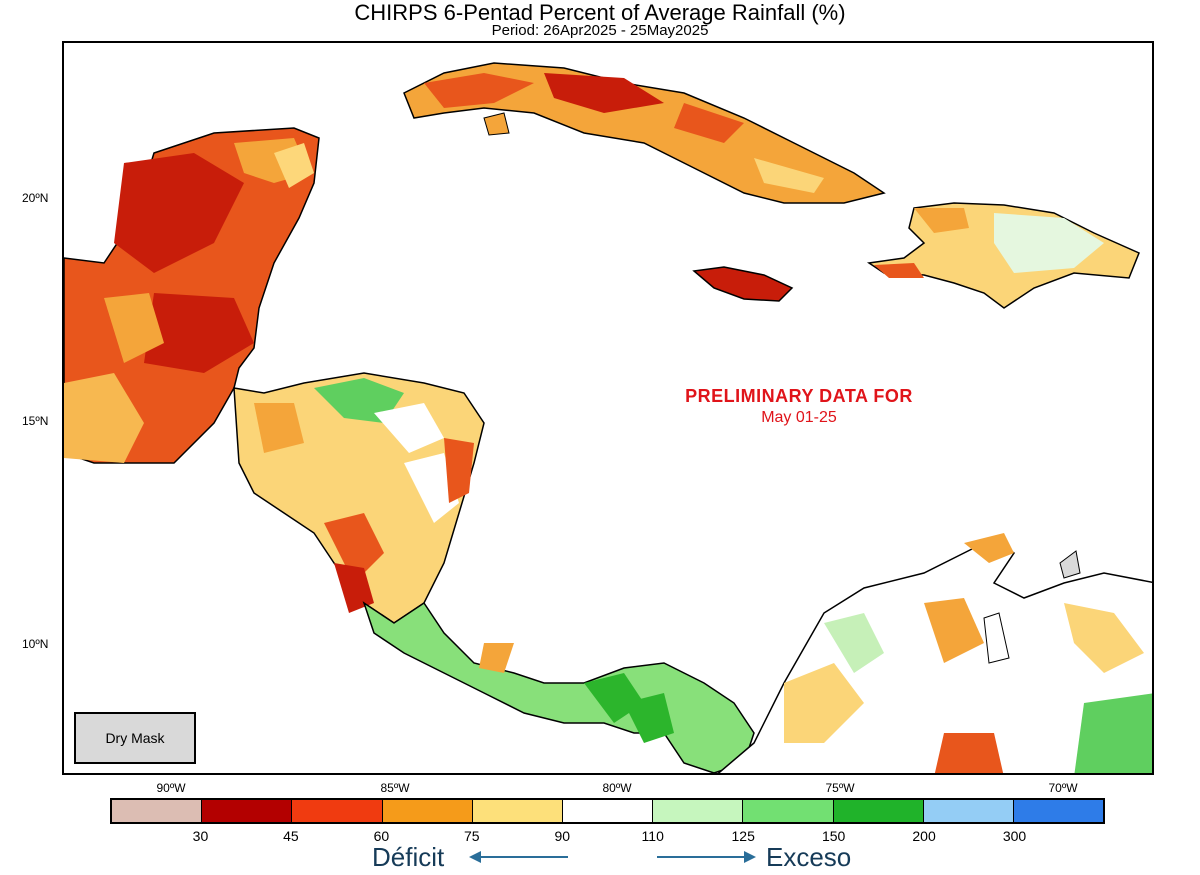 The width and height of the screenshot is (1200, 875). What do you see at coordinates (809, 857) in the screenshot?
I see `excess-label: Exceso` at bounding box center [809, 857].